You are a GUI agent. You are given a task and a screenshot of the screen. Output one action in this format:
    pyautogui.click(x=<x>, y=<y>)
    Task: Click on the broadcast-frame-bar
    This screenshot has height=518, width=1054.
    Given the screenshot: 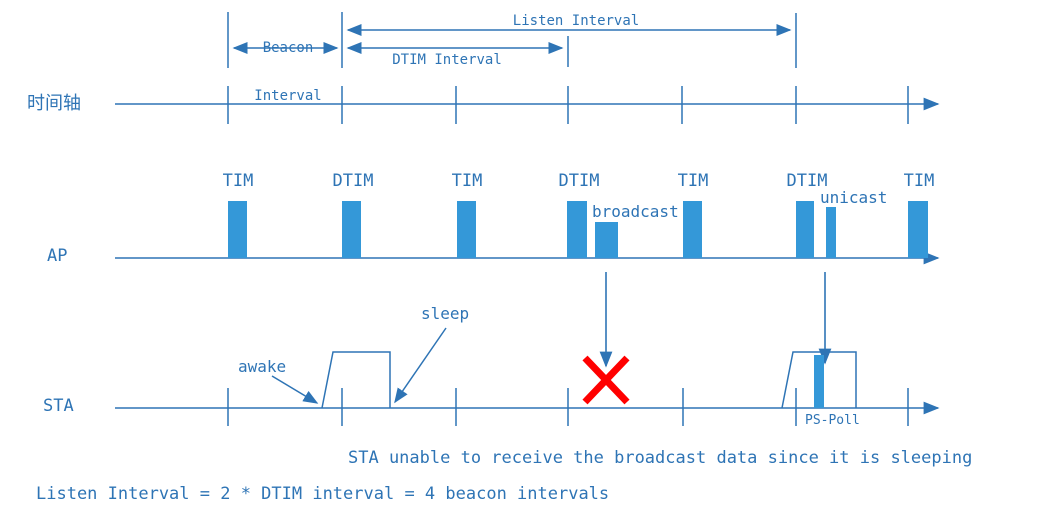 What is the action you would take?
    pyautogui.click(x=606, y=240)
    